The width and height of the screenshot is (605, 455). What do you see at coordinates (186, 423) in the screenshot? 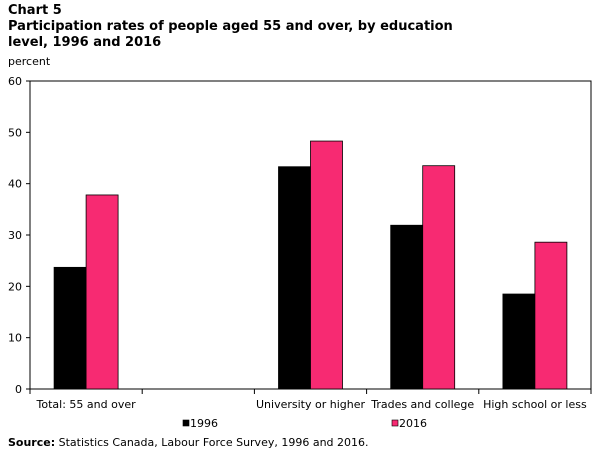
I see `legend-swatch-1996` at bounding box center [186, 423].